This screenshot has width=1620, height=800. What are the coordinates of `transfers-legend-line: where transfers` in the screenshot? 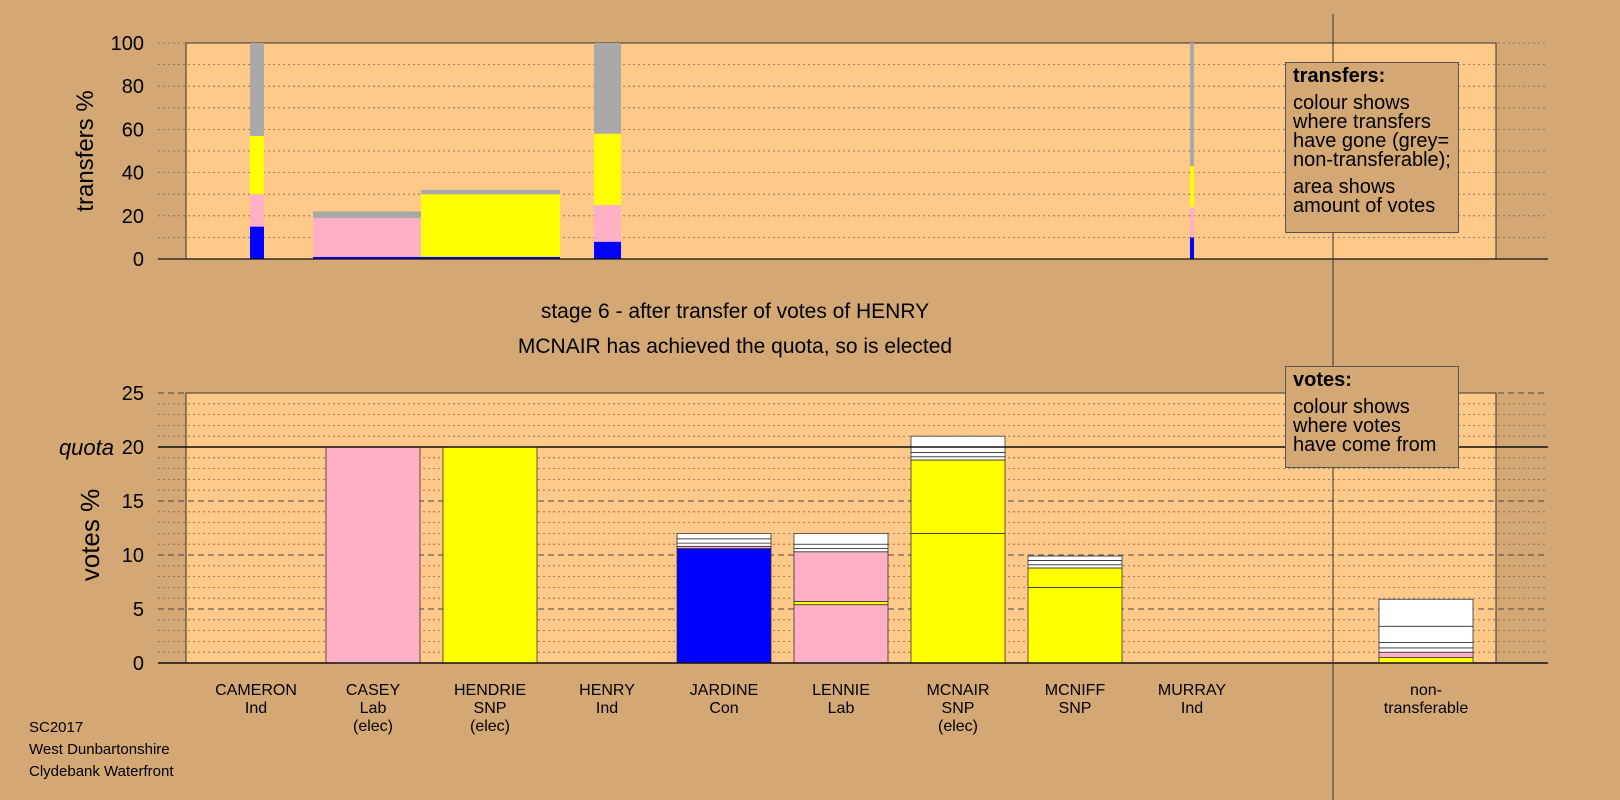 It's located at (1362, 122).